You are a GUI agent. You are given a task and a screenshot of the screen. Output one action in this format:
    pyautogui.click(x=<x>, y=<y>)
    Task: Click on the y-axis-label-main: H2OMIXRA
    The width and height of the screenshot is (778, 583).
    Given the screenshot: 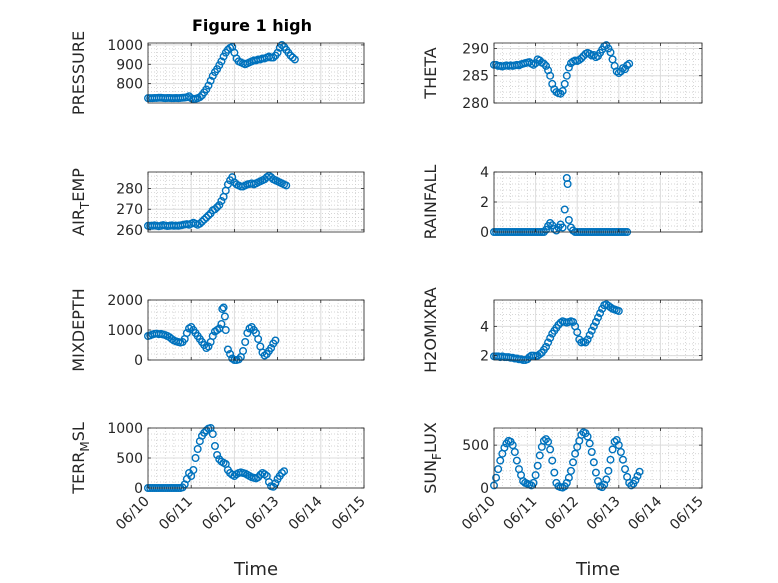 What is the action you would take?
    pyautogui.click(x=430, y=330)
    